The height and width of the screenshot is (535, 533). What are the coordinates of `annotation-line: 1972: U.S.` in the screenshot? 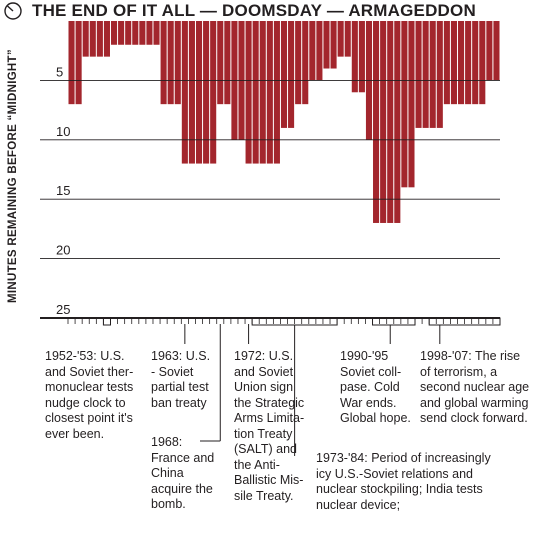 It's located at (264, 356).